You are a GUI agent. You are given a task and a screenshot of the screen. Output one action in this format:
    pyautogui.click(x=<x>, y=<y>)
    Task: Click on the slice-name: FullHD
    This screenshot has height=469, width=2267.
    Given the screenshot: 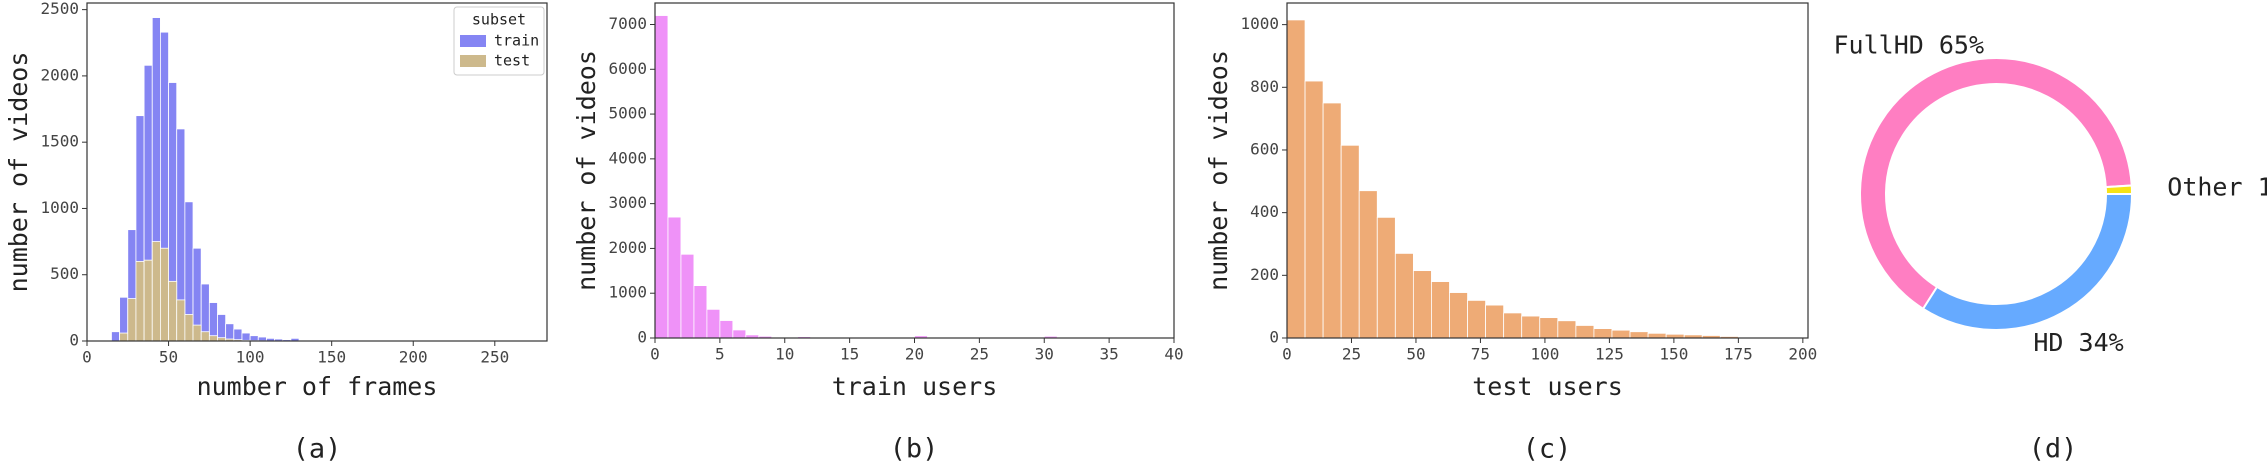 What is the action you would take?
    pyautogui.click(x=1879, y=45)
    